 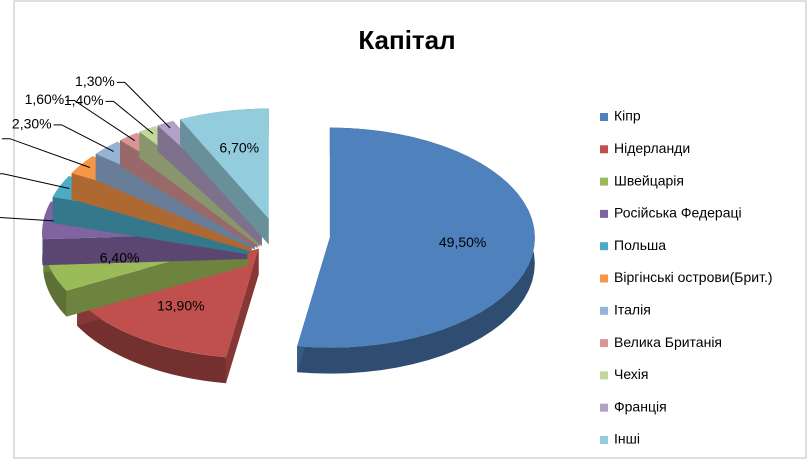 I want to click on data-label: 1,40%, so click(x=84, y=100).